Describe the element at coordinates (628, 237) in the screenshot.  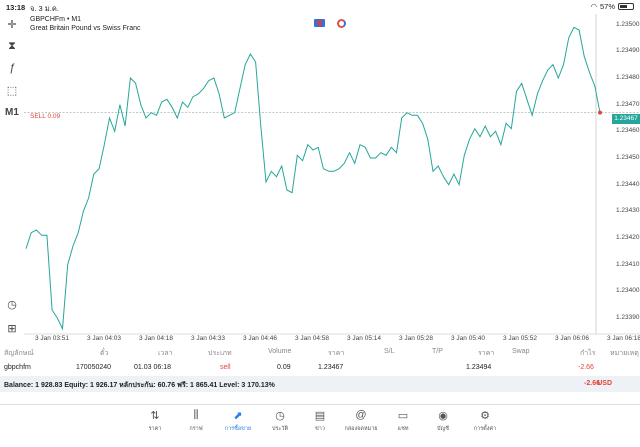
I see `y-tick-label: 1.23420` at that location.